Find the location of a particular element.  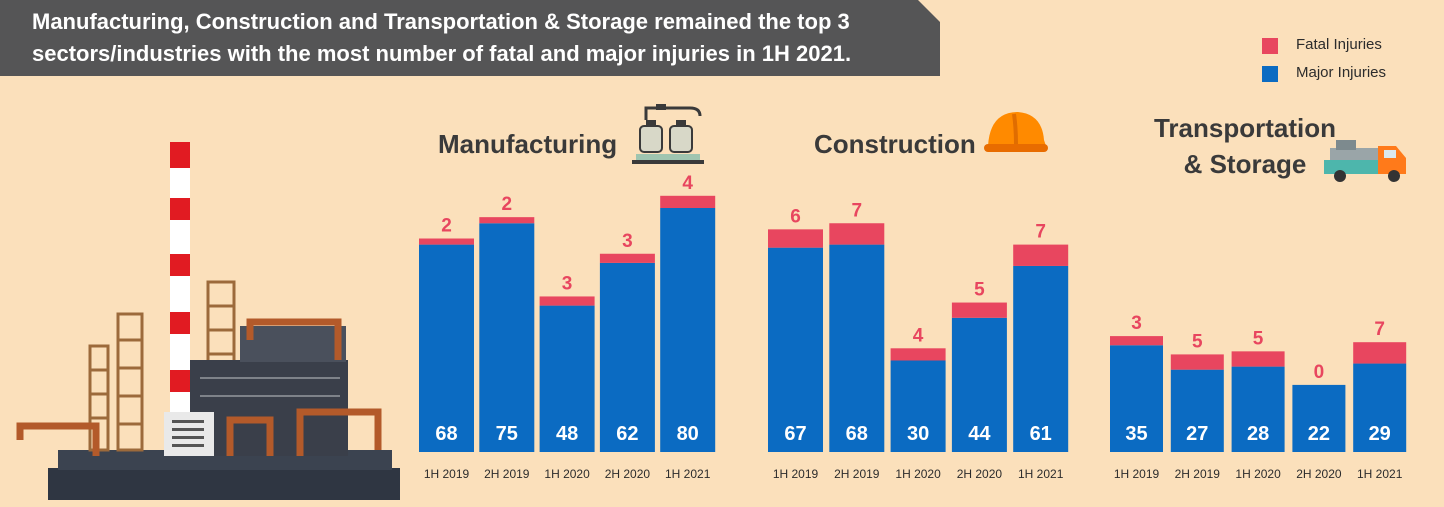

sector-title-transport-line1: Transportation is located at coordinates (1244, 128).